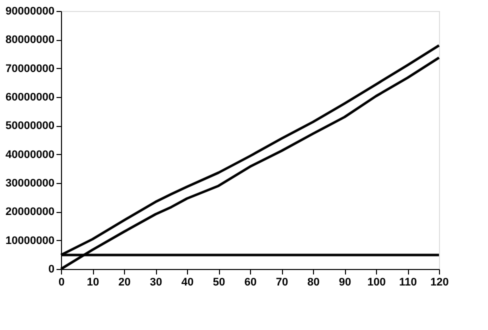  What do you see at coordinates (250, 282) in the screenshot?
I see `x-tick-label: 60` at bounding box center [250, 282].